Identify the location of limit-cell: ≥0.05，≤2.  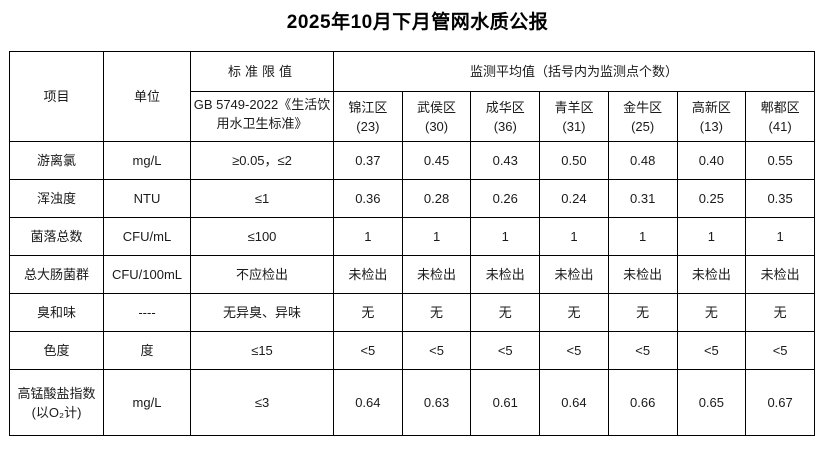
(262, 160).